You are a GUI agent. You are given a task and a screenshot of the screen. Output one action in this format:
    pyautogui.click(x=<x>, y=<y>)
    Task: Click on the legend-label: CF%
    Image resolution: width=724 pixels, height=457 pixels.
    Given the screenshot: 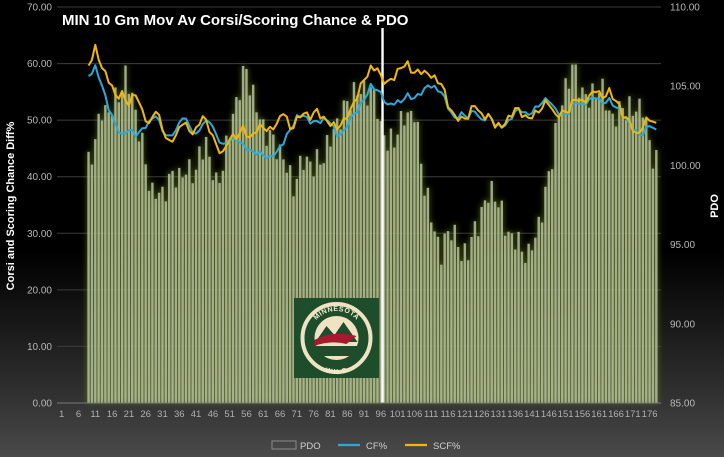 What is the action you would take?
    pyautogui.click(x=377, y=446)
    